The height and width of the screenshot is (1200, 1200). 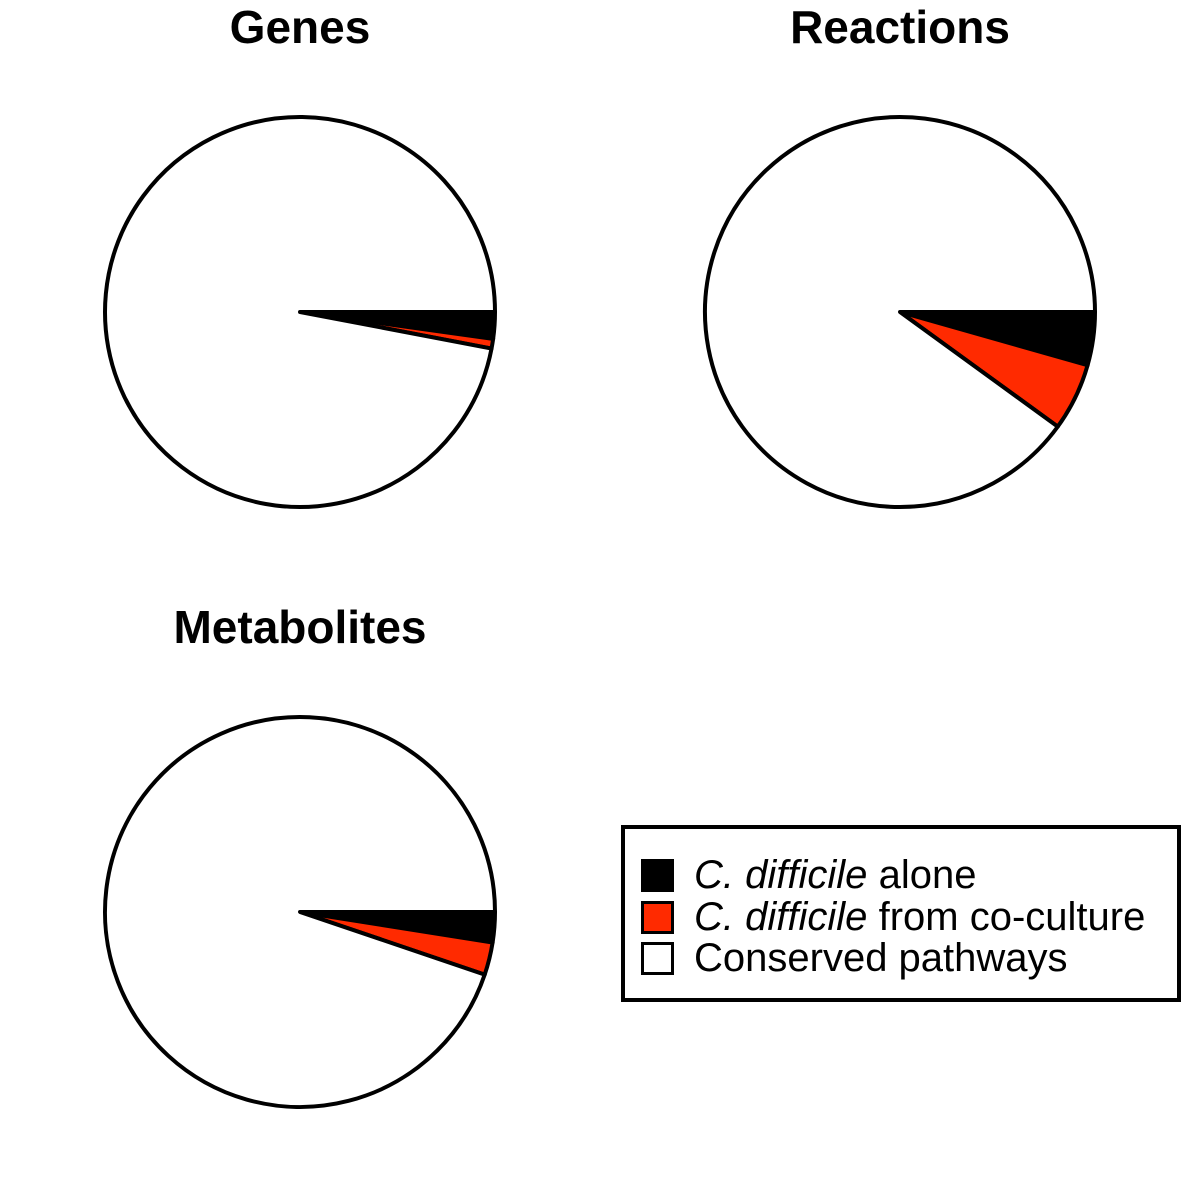 I want to click on legend-swatch-conserved, so click(x=657, y=958).